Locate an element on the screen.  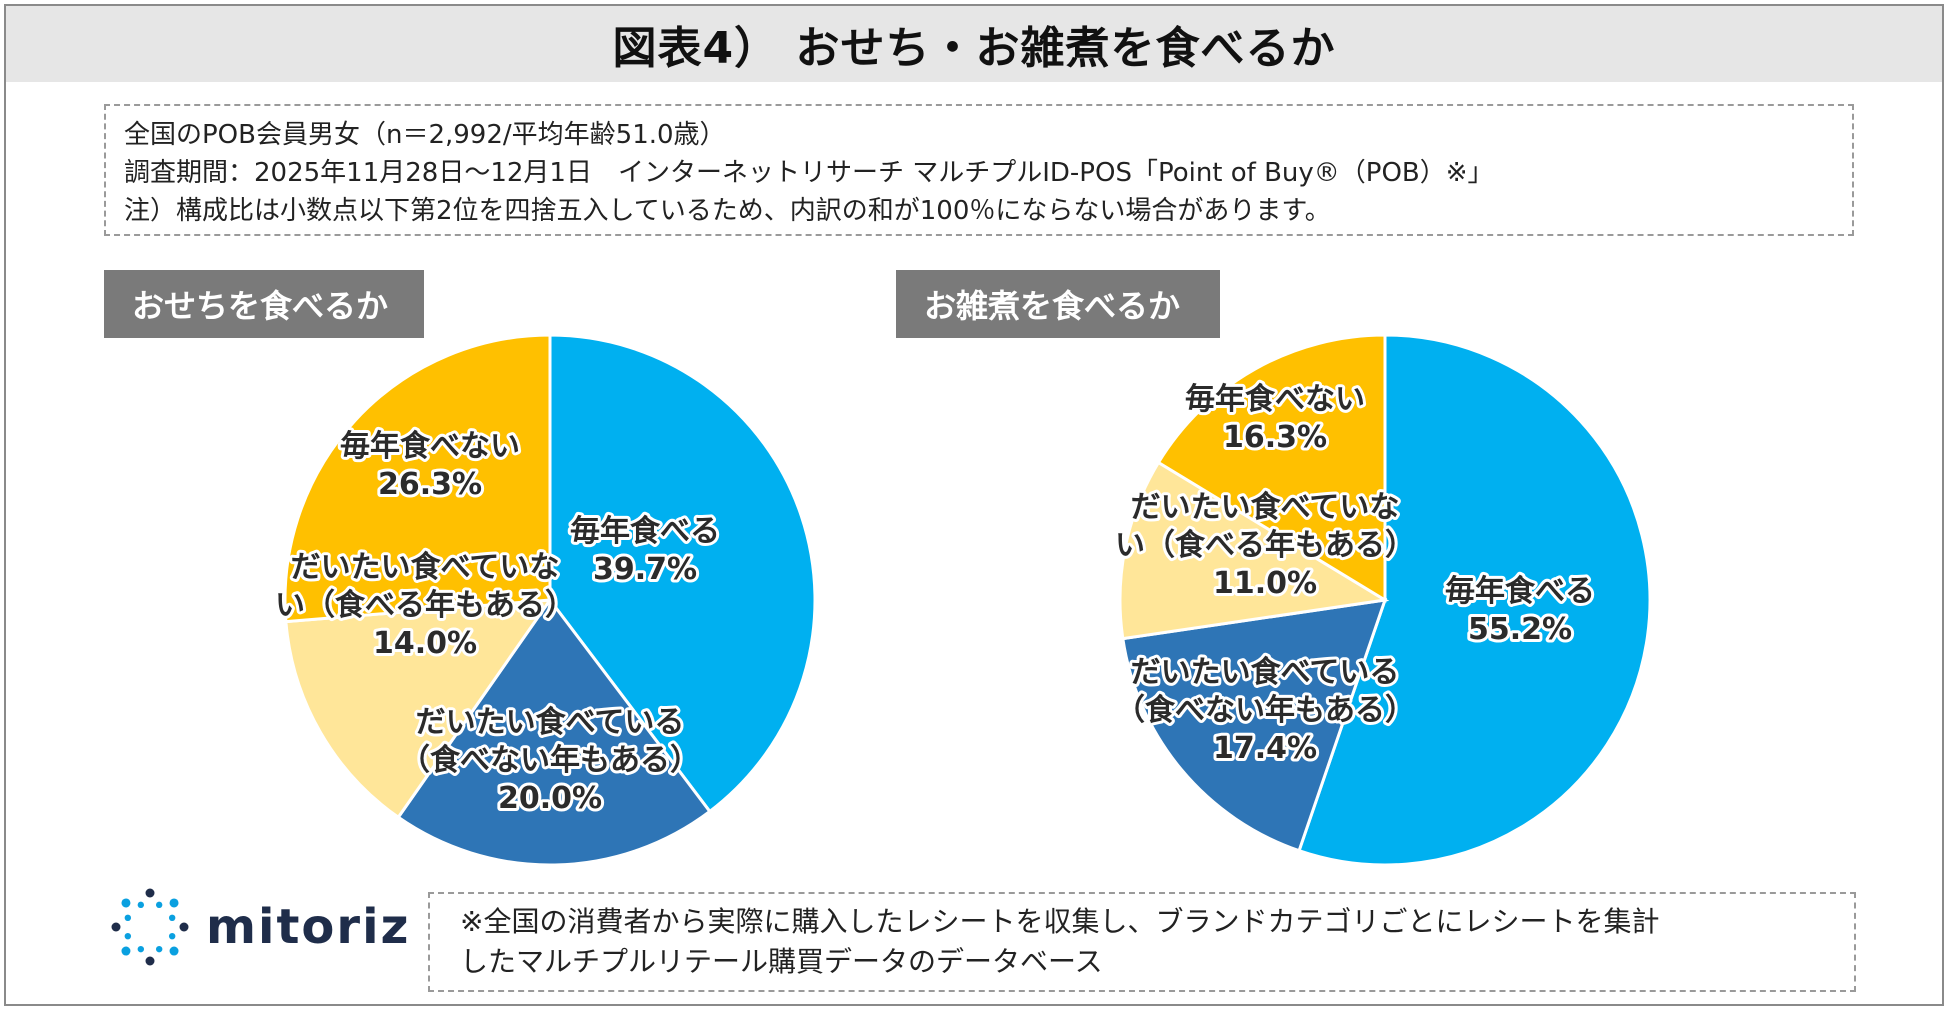
ozoni-value-every-year: 55.2% is located at coordinates (1520, 629).